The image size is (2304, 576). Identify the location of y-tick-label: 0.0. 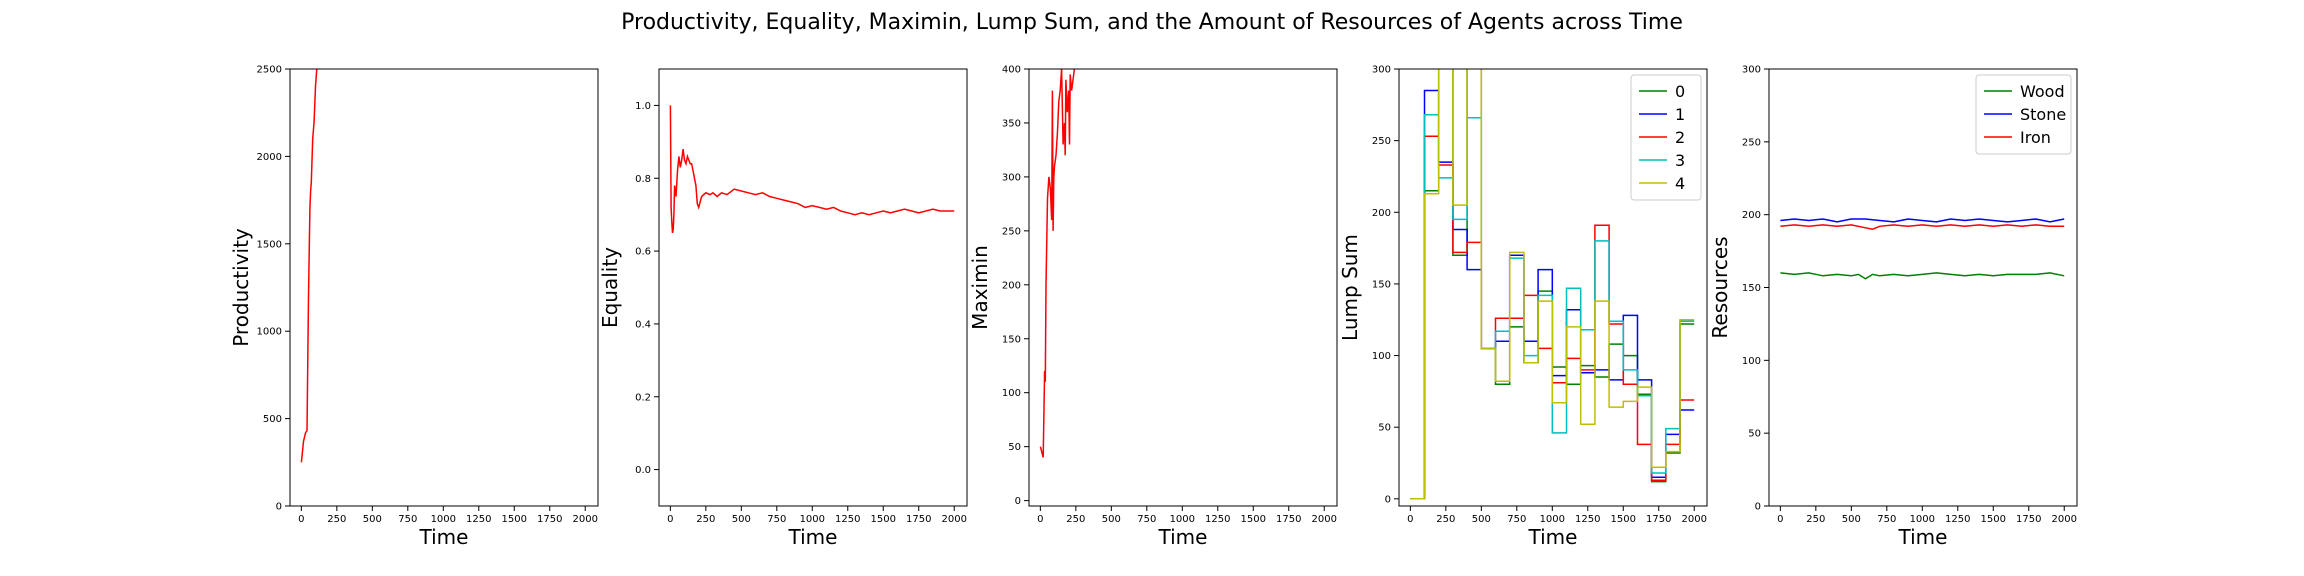
(643, 470).